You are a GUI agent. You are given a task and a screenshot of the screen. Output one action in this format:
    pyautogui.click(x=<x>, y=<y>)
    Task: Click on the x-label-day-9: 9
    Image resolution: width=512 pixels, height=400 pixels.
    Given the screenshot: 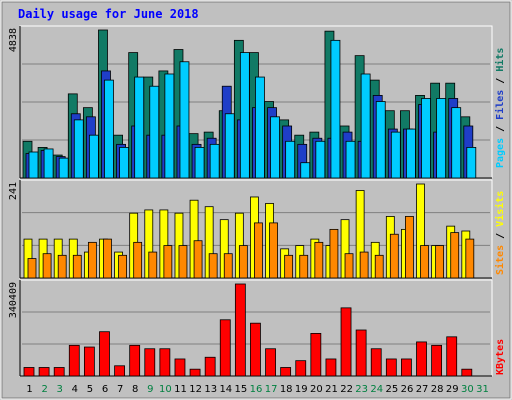 What is the action you would take?
    pyautogui.click(x=150, y=389)
    